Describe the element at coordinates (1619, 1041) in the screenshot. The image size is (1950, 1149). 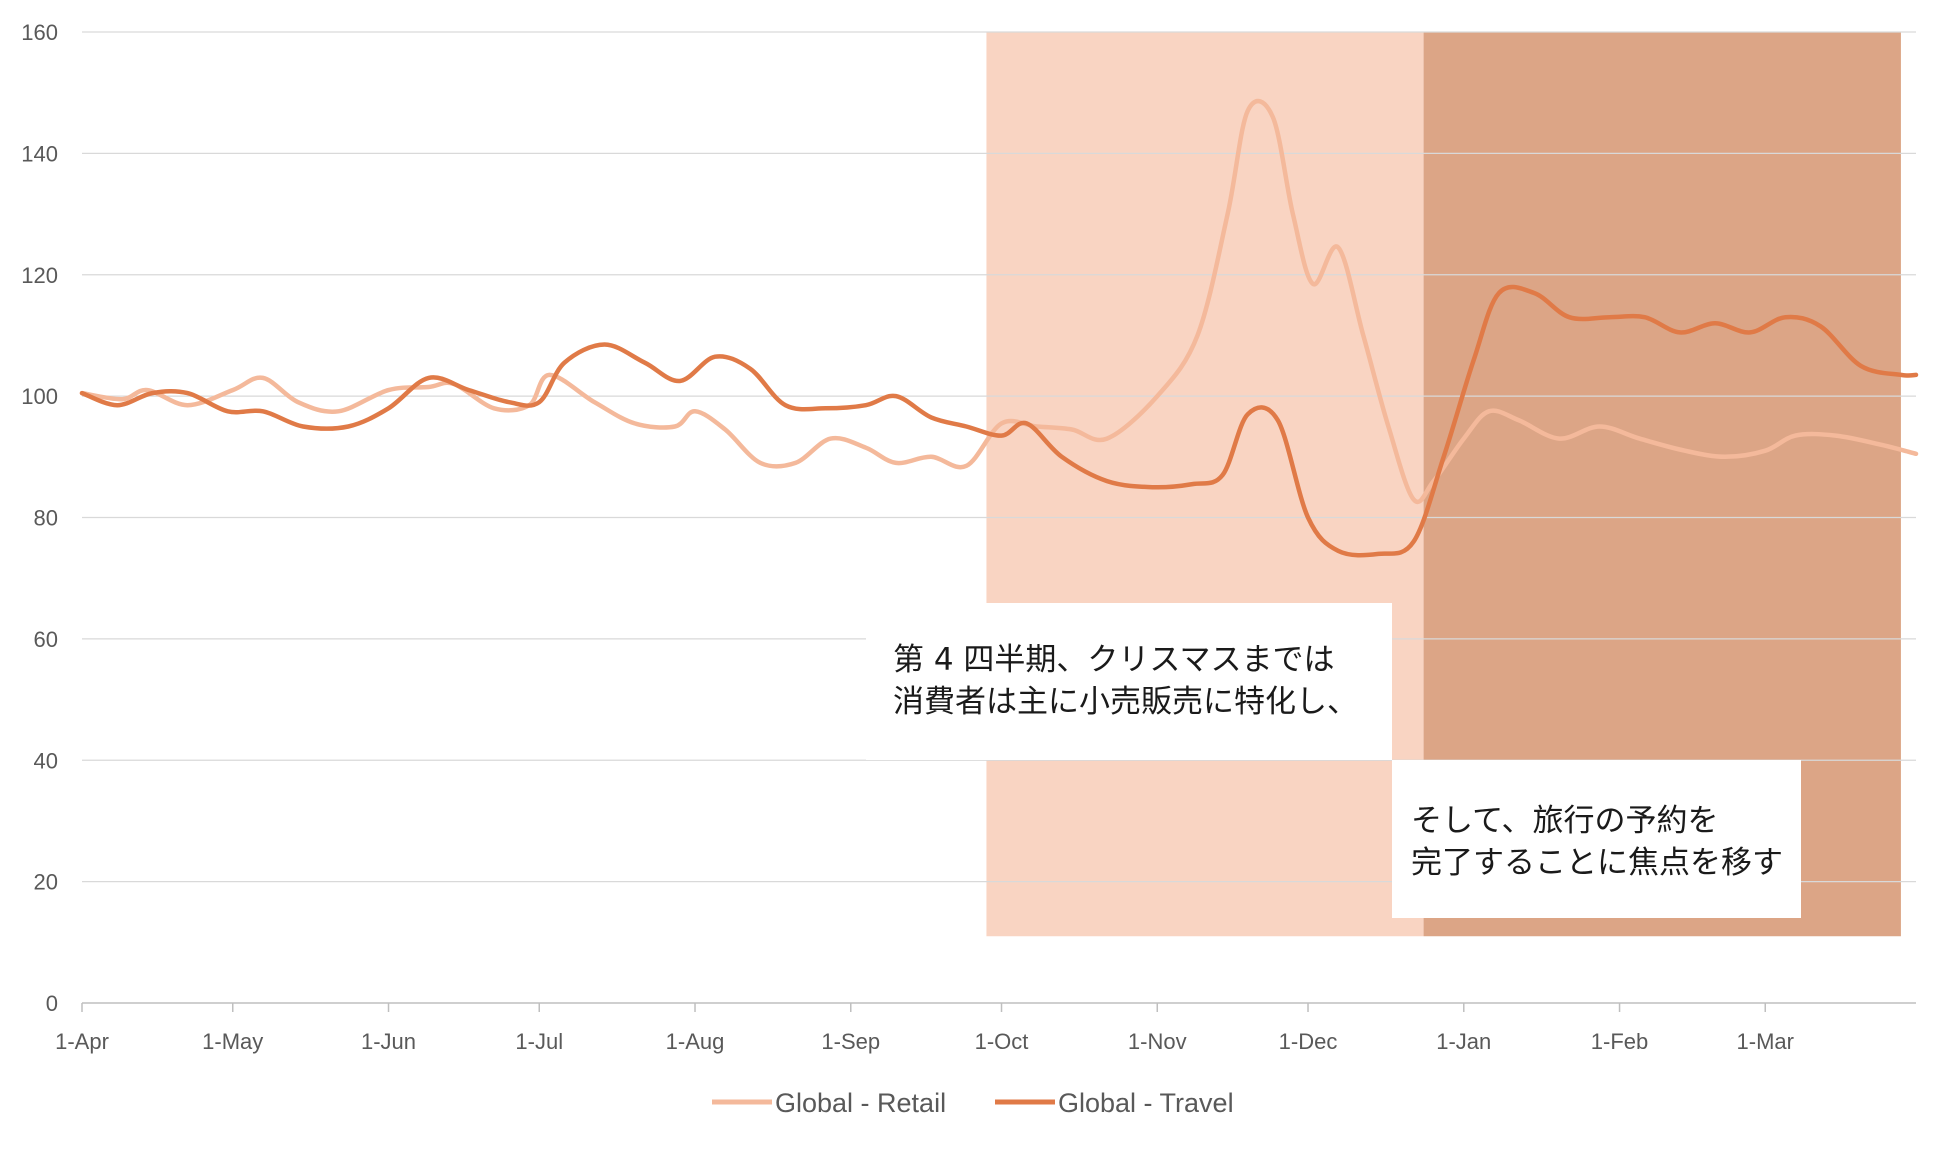
I see `x-tick-label: 1-Feb` at that location.